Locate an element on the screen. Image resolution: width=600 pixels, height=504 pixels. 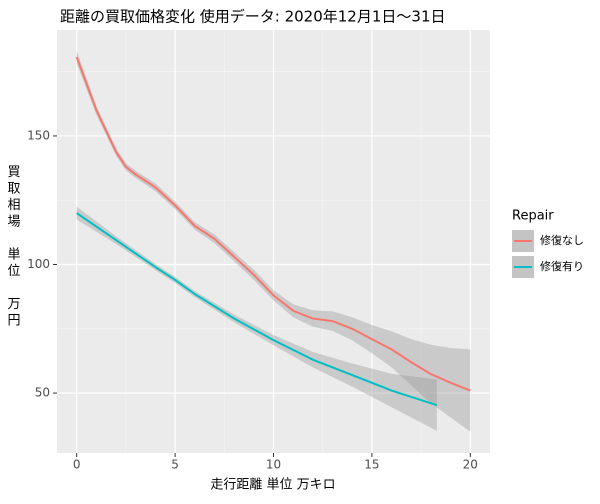
y-axis-label: 買取相場 単位 万円 is located at coordinates (13, 247).